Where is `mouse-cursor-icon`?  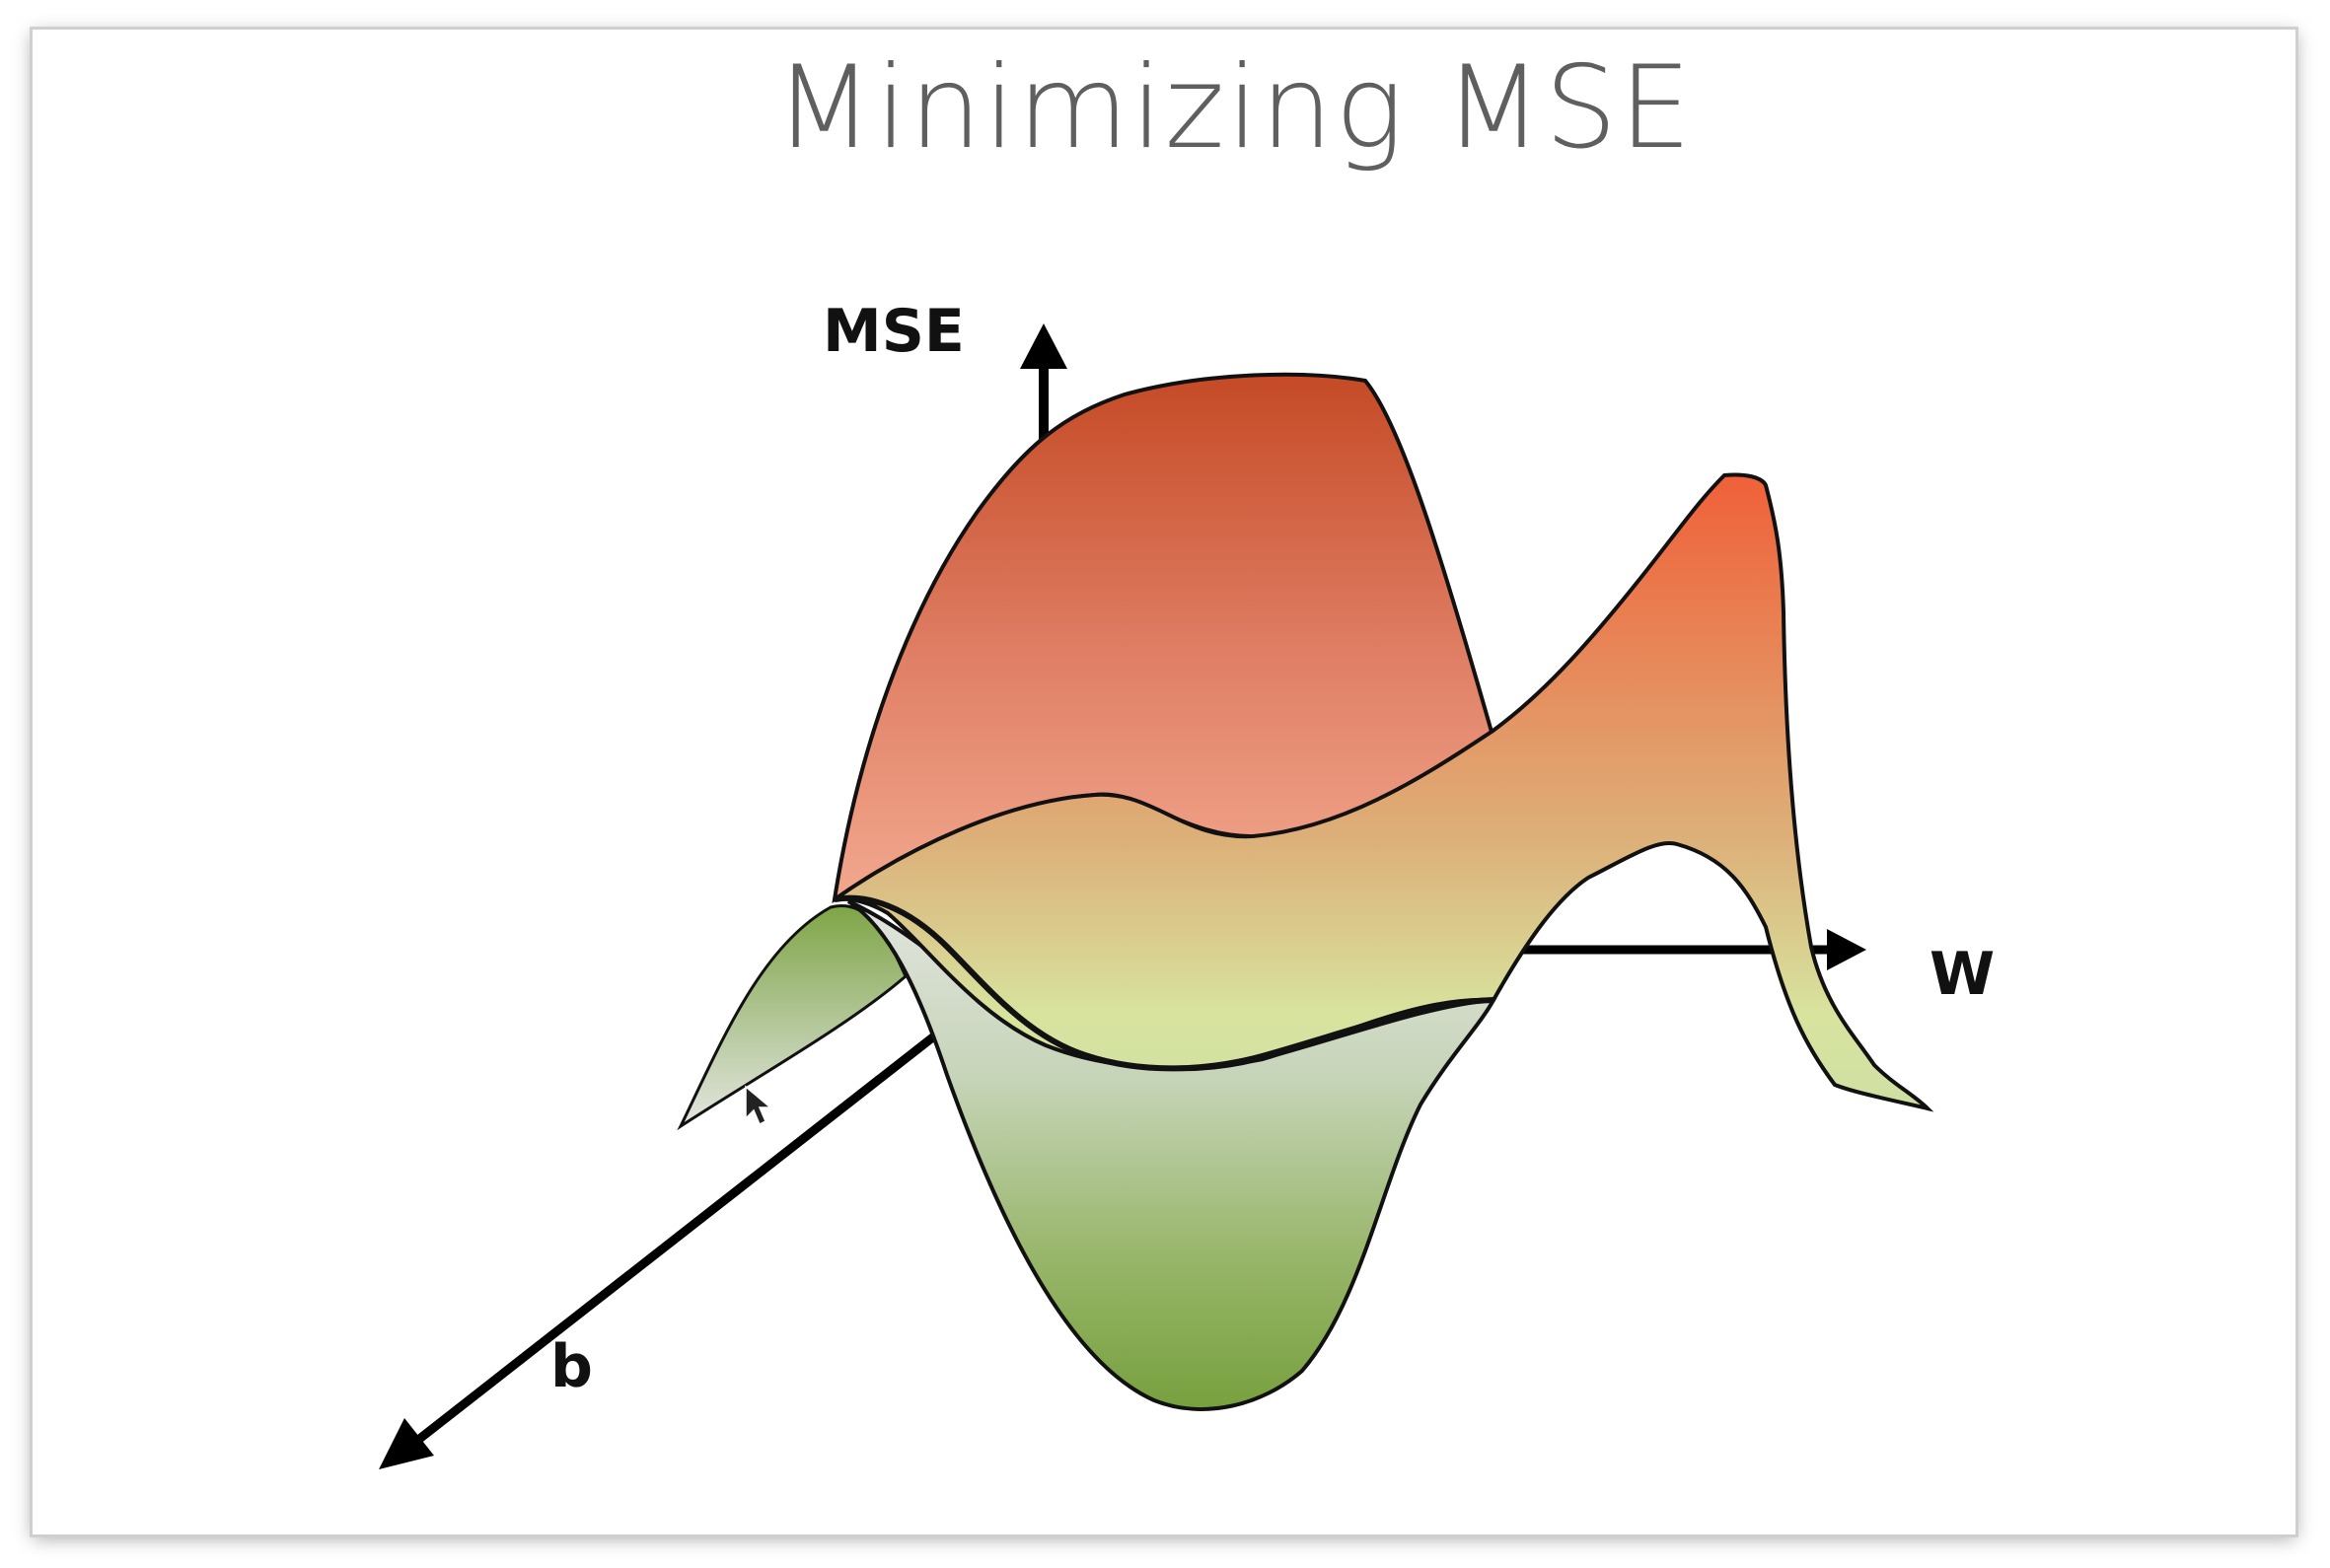 mouse-cursor-icon is located at coordinates (759, 1105).